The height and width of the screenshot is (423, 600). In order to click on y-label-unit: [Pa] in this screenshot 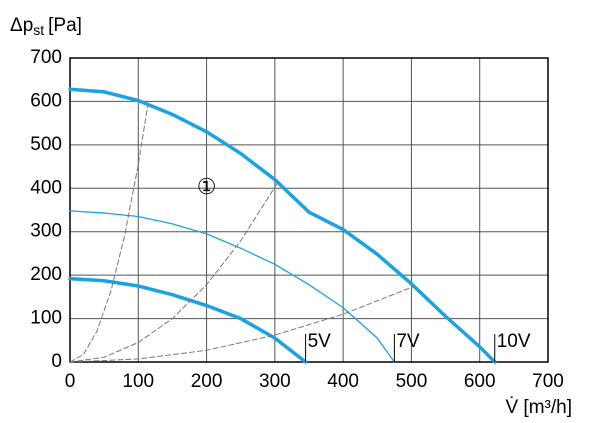, I will do `click(65, 25)`.